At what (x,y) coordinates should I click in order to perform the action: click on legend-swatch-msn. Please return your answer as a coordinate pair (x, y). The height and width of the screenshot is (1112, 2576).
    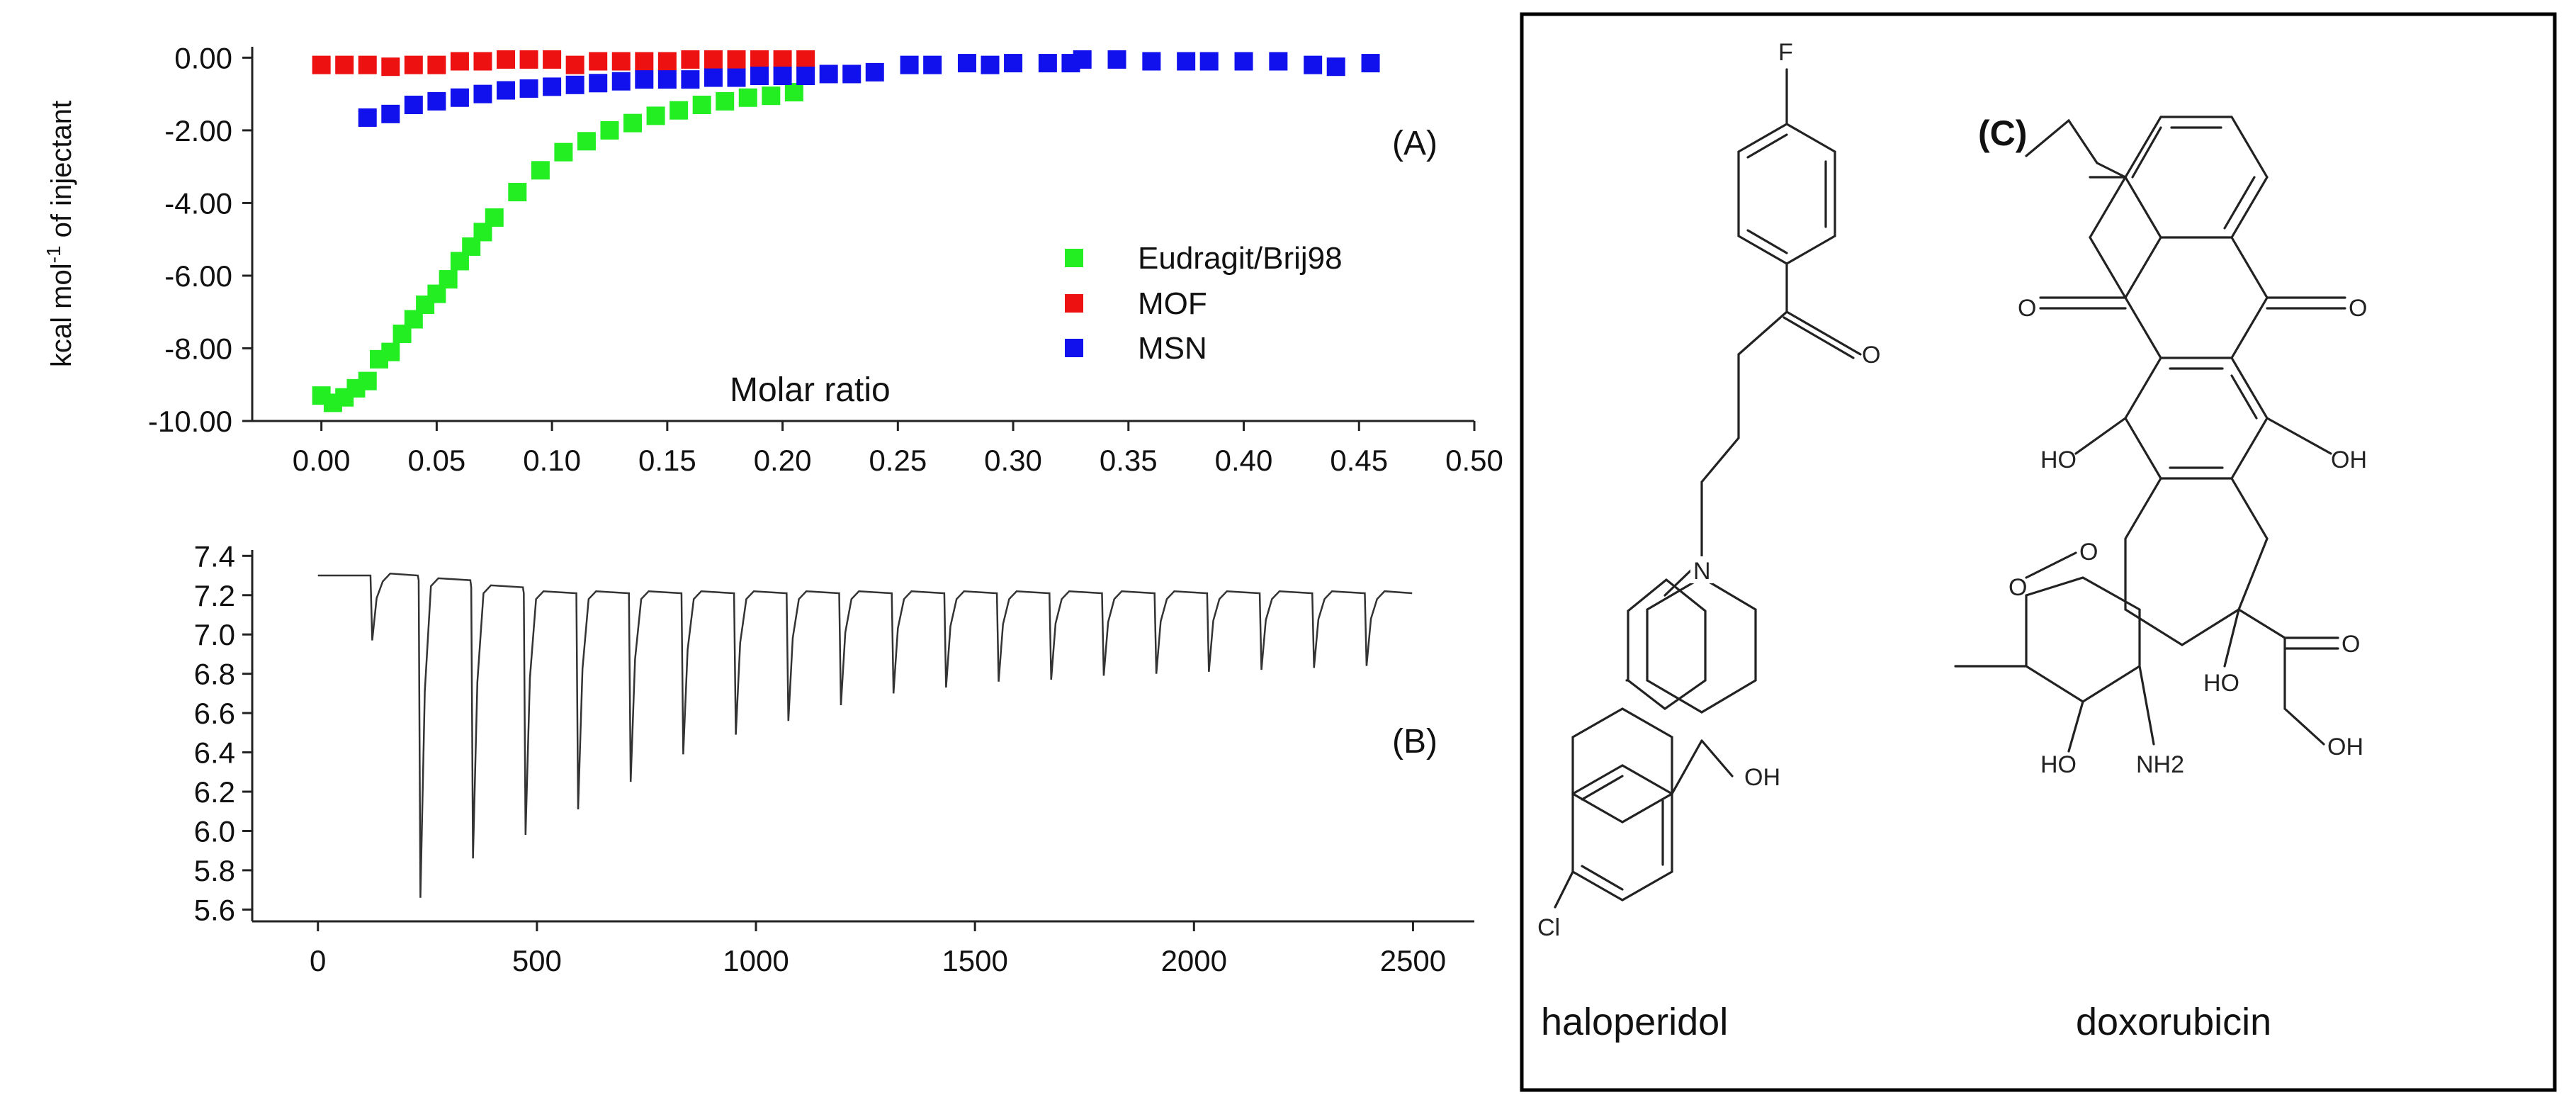
    Looking at the image, I should click on (1074, 348).